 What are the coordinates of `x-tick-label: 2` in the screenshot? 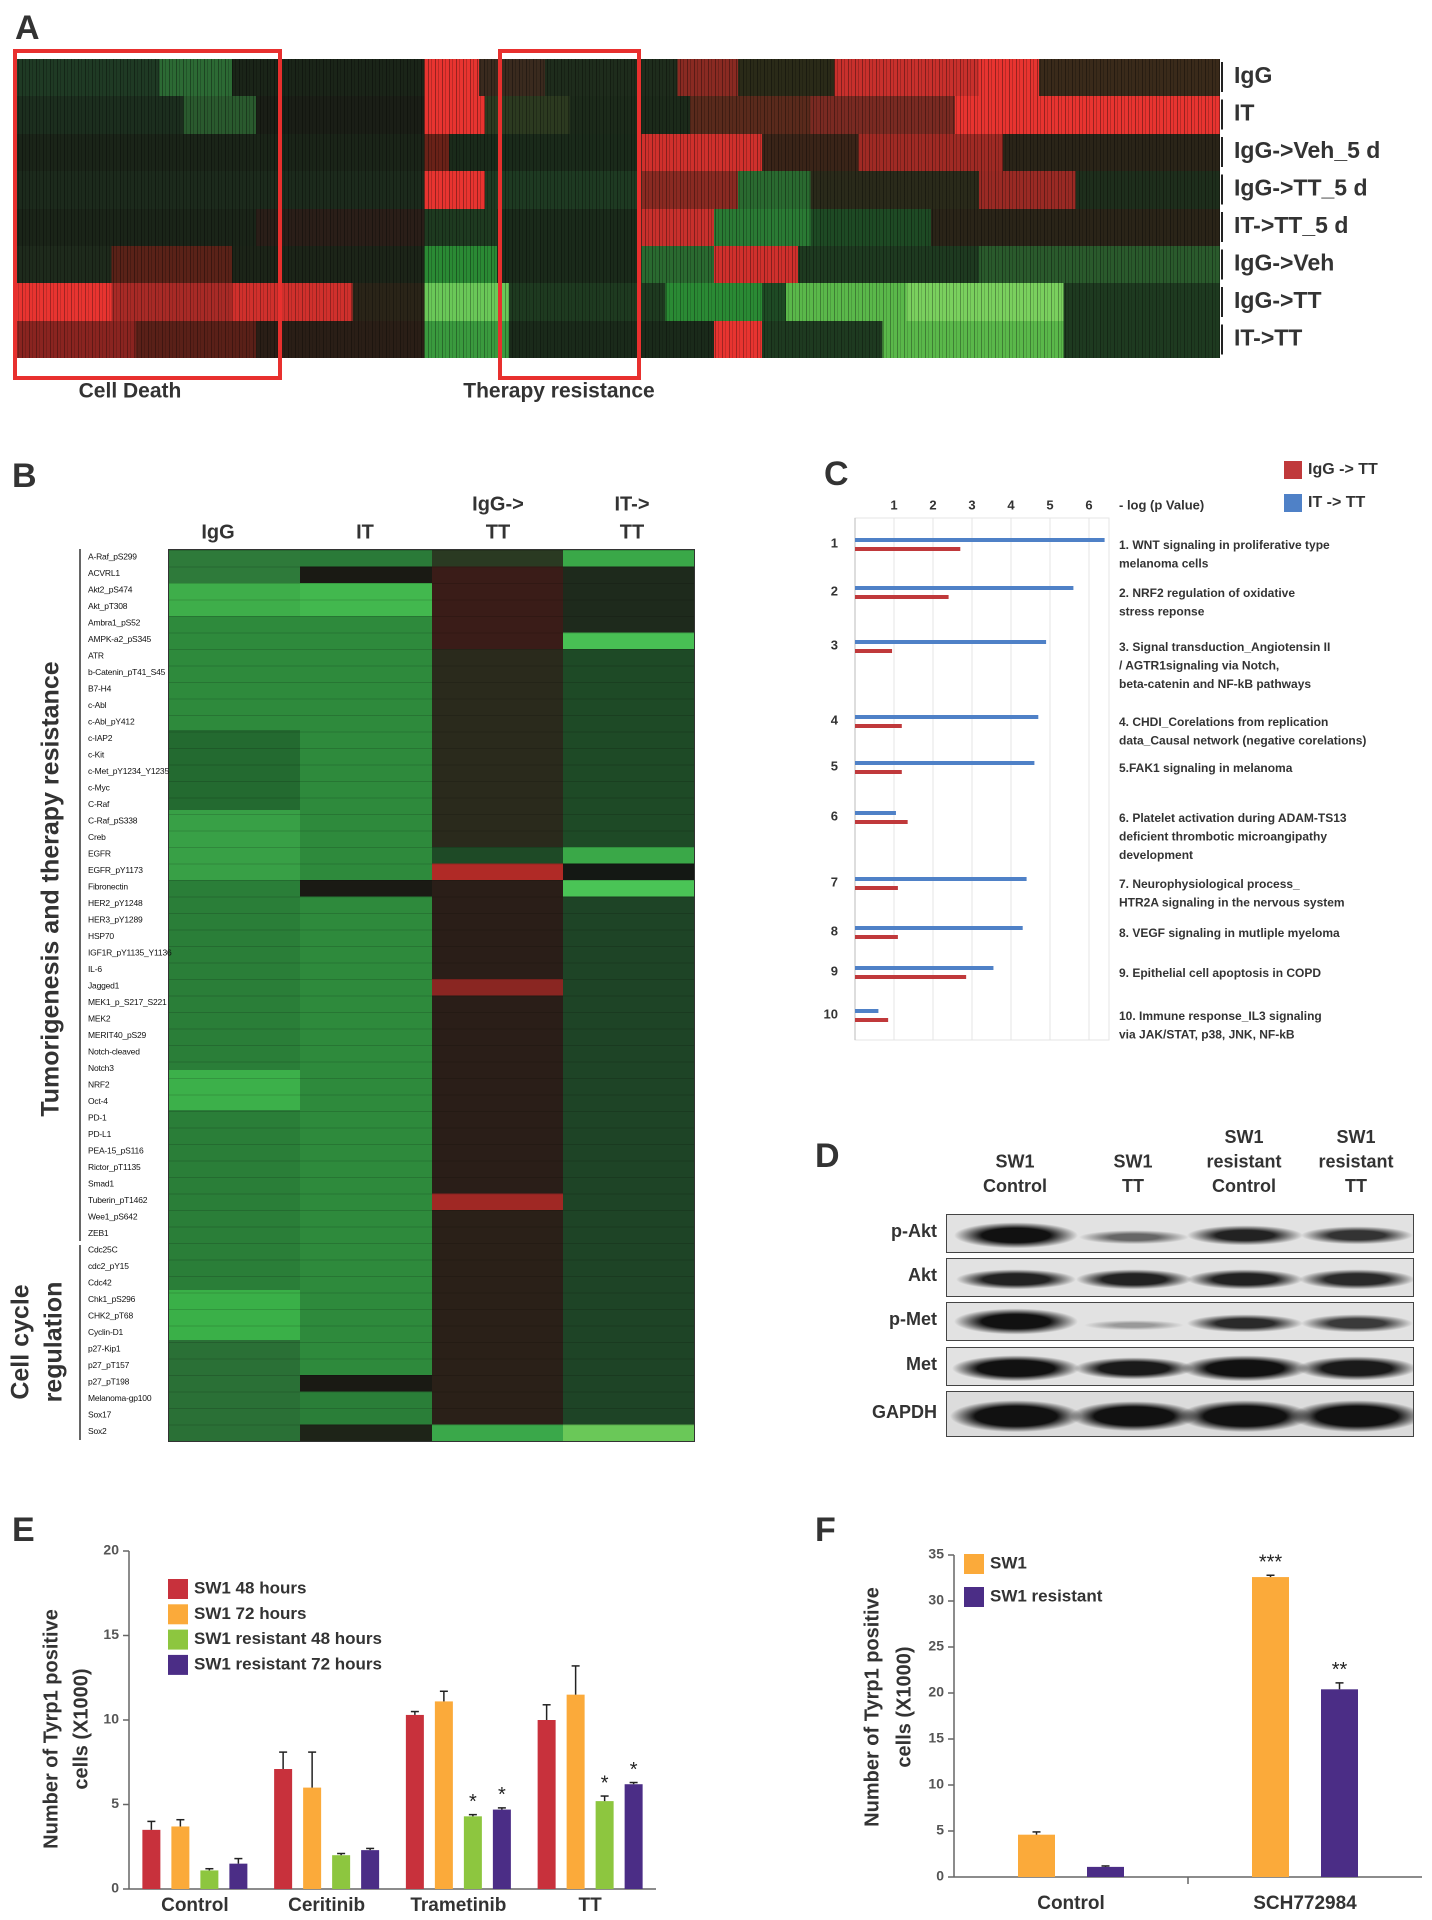 It's located at (932, 504).